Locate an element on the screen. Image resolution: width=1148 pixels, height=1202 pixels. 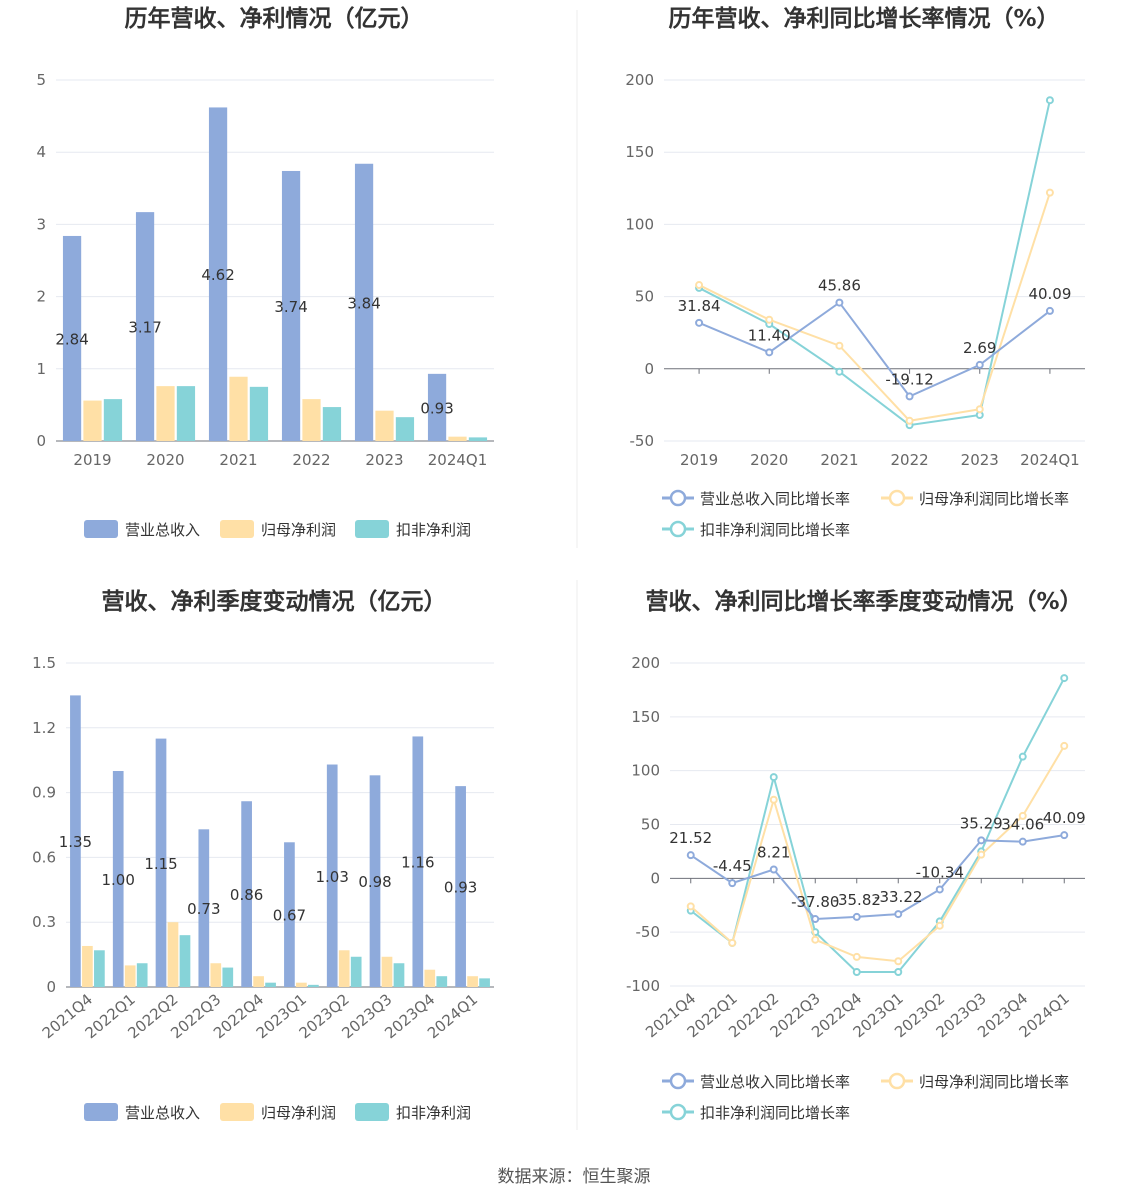
x-tick-label: 2019 is located at coordinates (699, 460).